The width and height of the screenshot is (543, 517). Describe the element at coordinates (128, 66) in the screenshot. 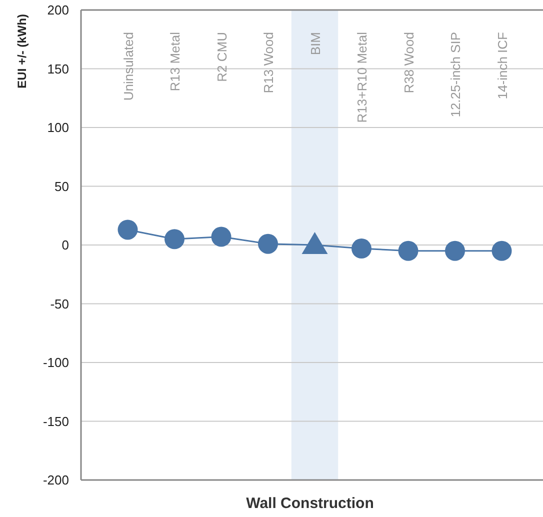

I see `x-tick-label: Uninsulated` at that location.